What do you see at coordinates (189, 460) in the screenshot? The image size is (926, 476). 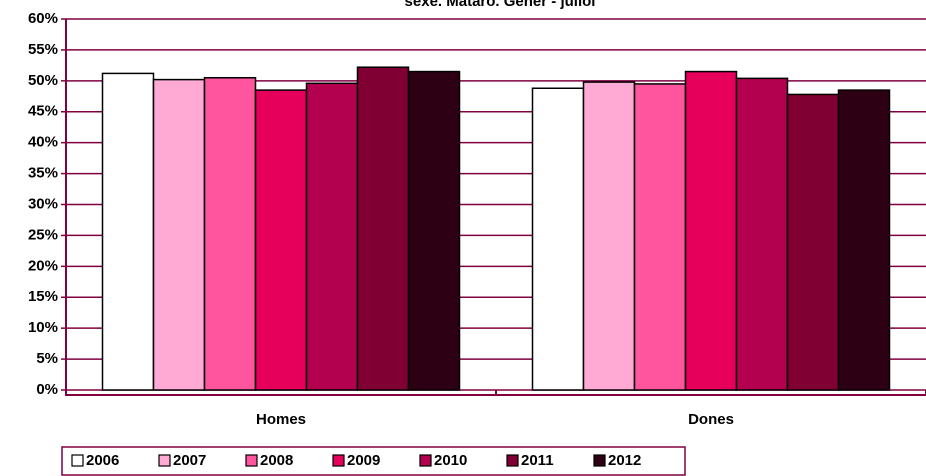 I see `legend-label: 2007` at bounding box center [189, 460].